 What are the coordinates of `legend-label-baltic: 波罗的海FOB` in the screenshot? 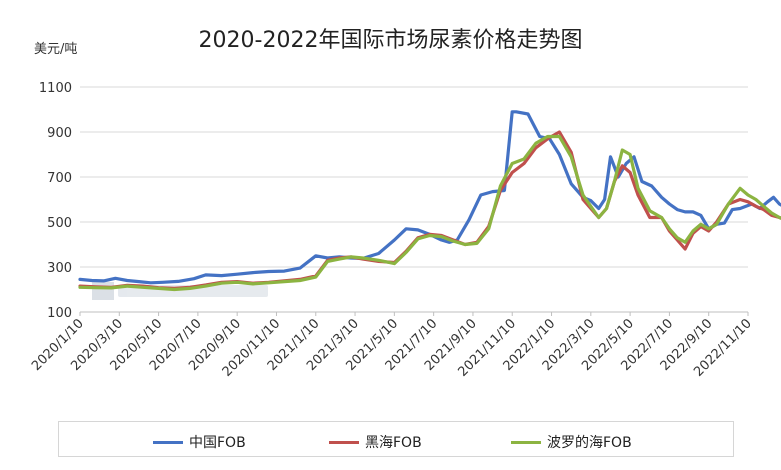 It's located at (589, 443).